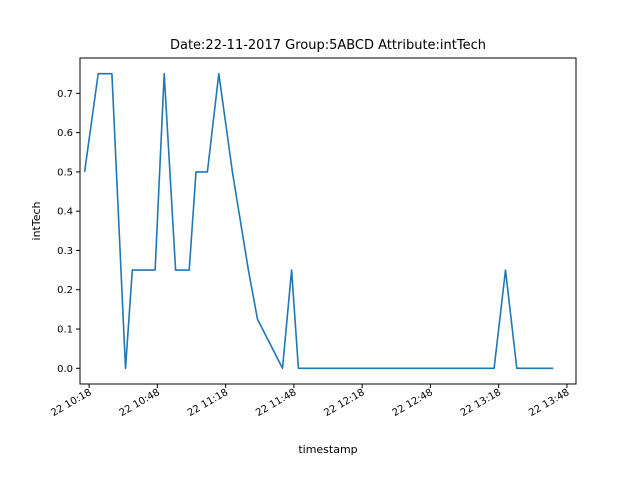 This screenshot has height=480, width=640. Describe the element at coordinates (65, 172) in the screenshot. I see `y-tick-label: 0.5` at that location.